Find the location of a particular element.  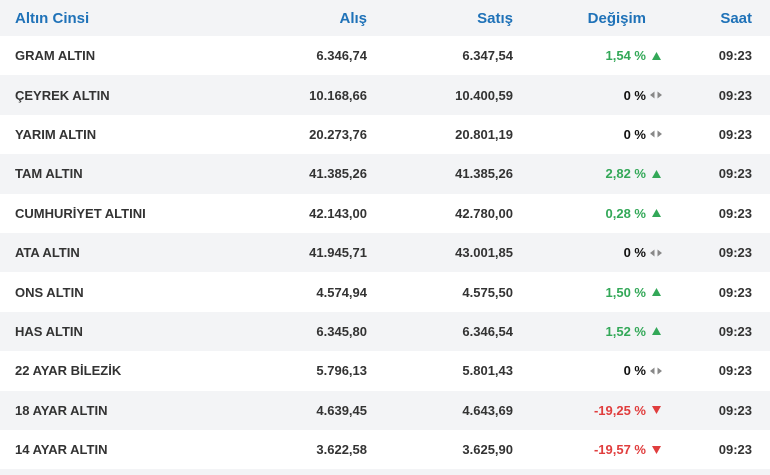

header-sell: Satış is located at coordinates (495, 18).